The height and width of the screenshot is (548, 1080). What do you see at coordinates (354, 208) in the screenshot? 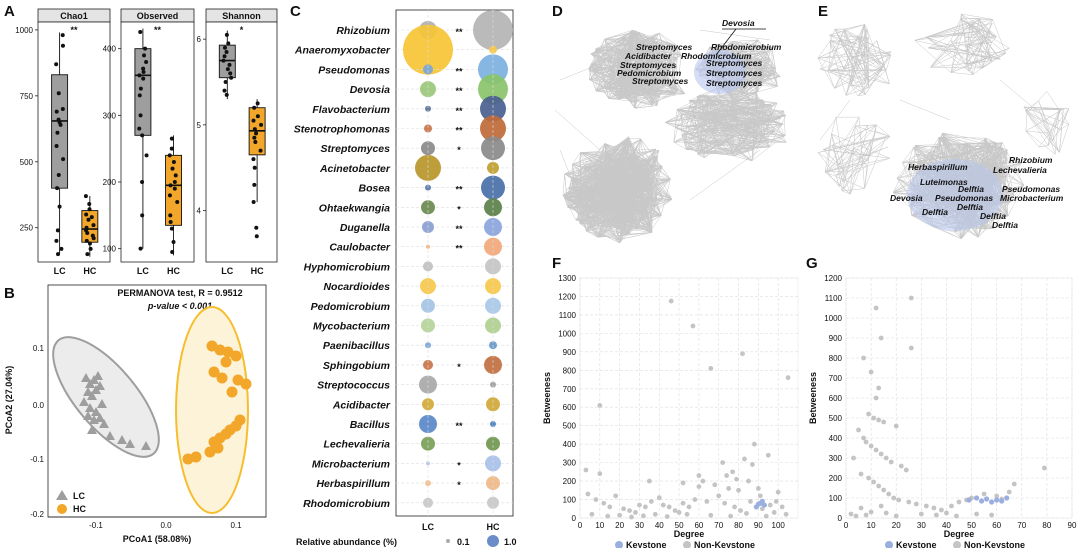
I see `genus-label: Ohtaekwangia` at bounding box center [354, 208].